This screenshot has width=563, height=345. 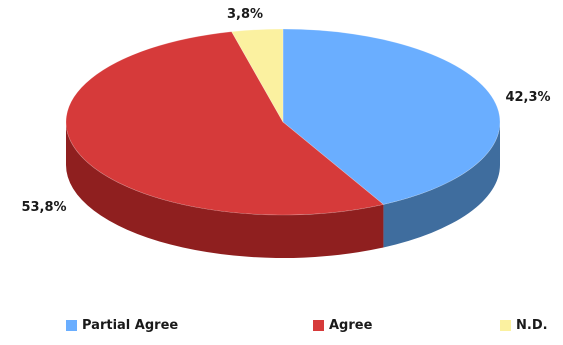 I want to click on legend-item-agree: Agree, so click(x=342, y=325).